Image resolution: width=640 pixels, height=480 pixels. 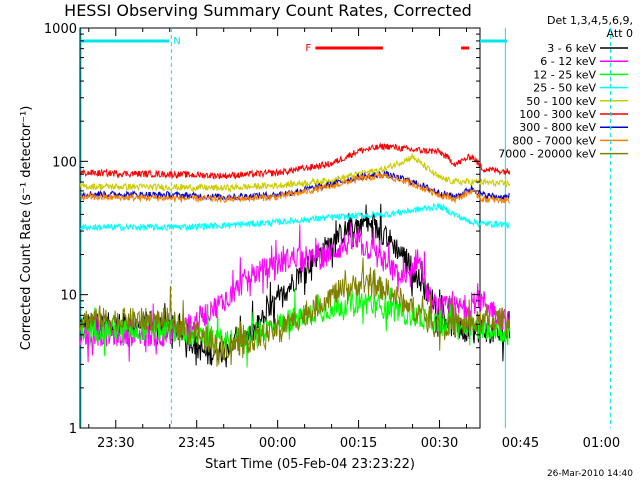 What do you see at coordinates (277, 443) in the screenshot?
I see `x-tick-label-2: 00:00` at bounding box center [277, 443].